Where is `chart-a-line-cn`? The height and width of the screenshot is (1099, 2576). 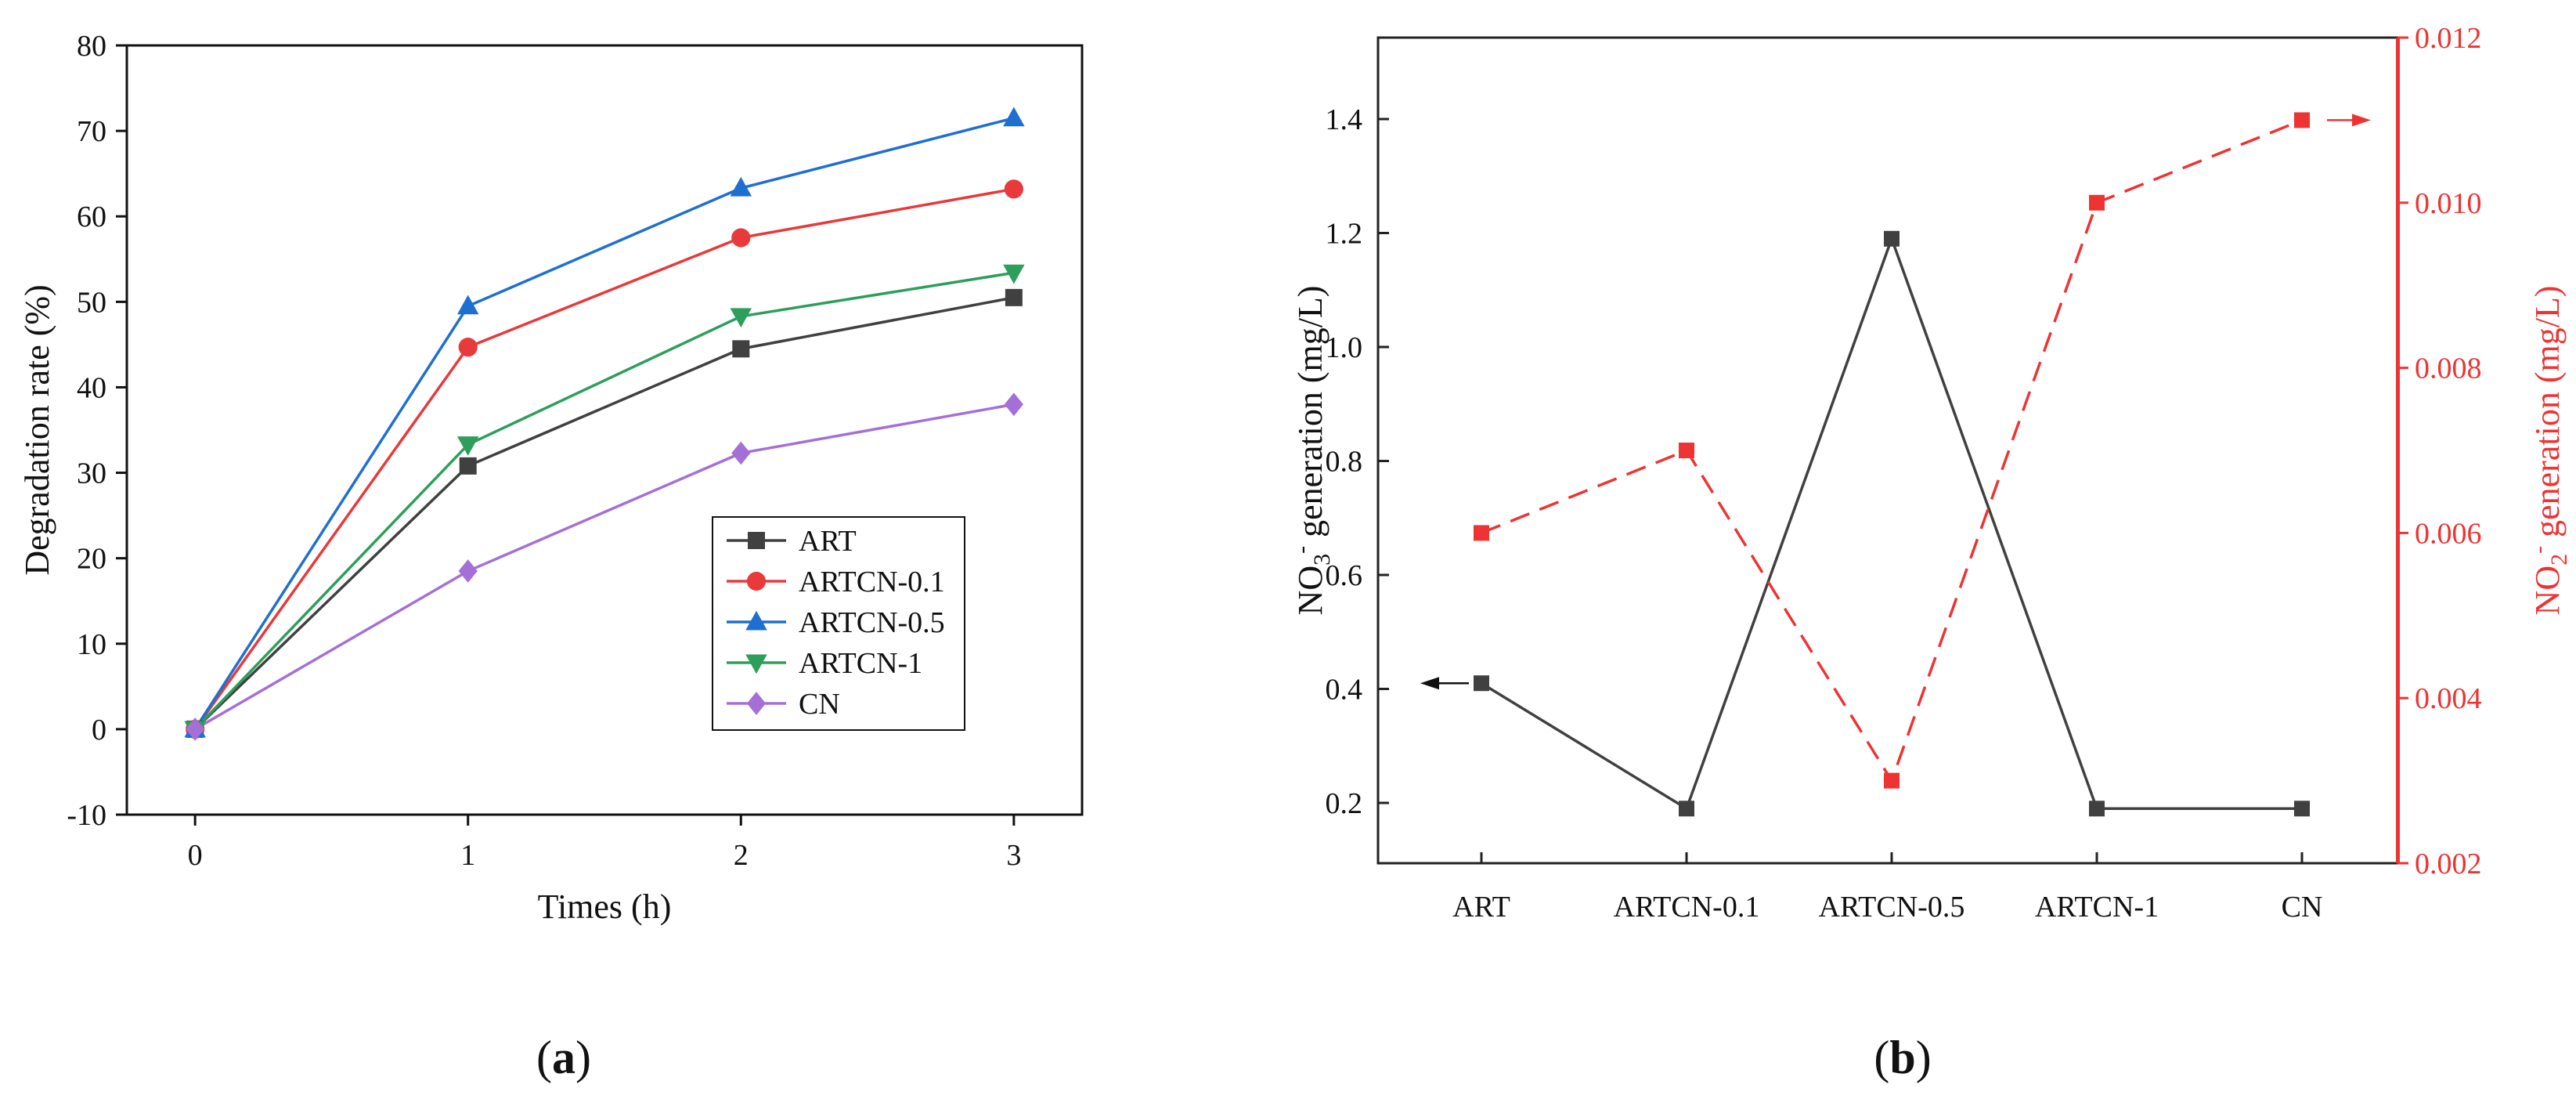
chart-a-line-cn is located at coordinates (604, 567).